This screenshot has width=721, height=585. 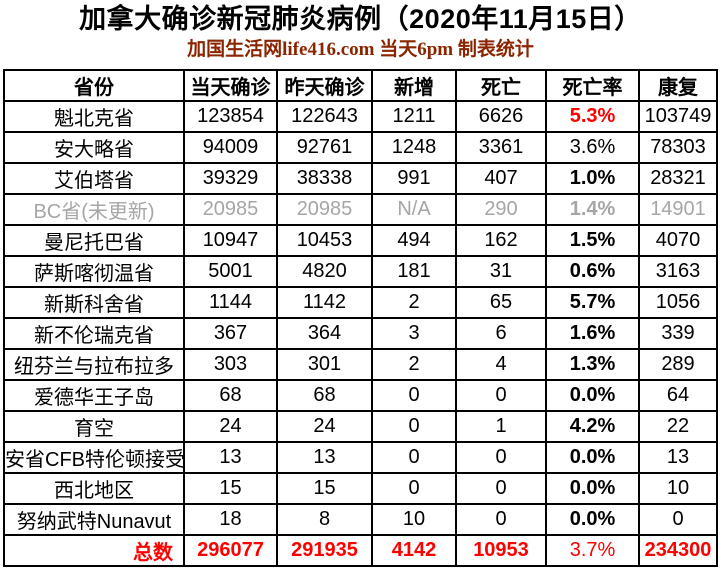 What do you see at coordinates (324, 488) in the screenshot?
I see `yesterday-cell: 15` at bounding box center [324, 488].